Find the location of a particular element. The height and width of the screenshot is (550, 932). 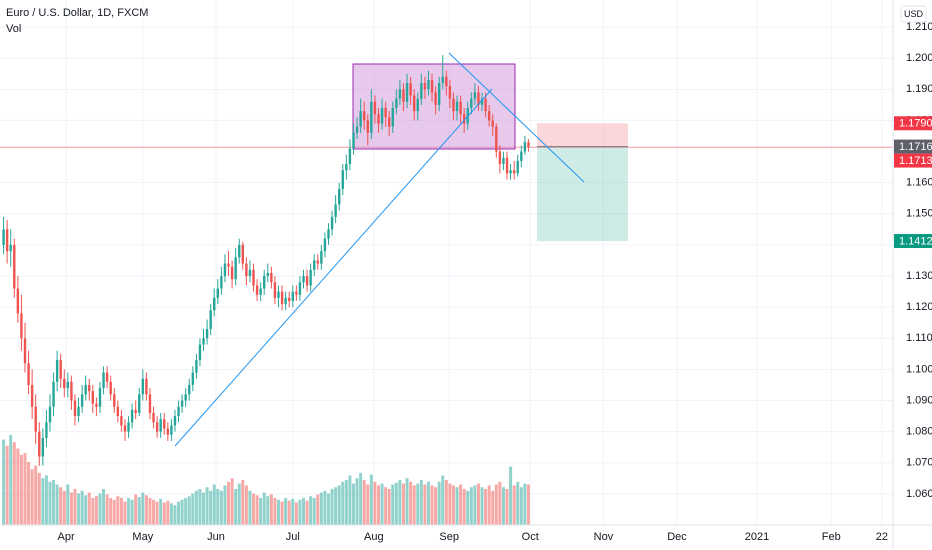

y-tick-label: 1.21000 is located at coordinates (919, 27).